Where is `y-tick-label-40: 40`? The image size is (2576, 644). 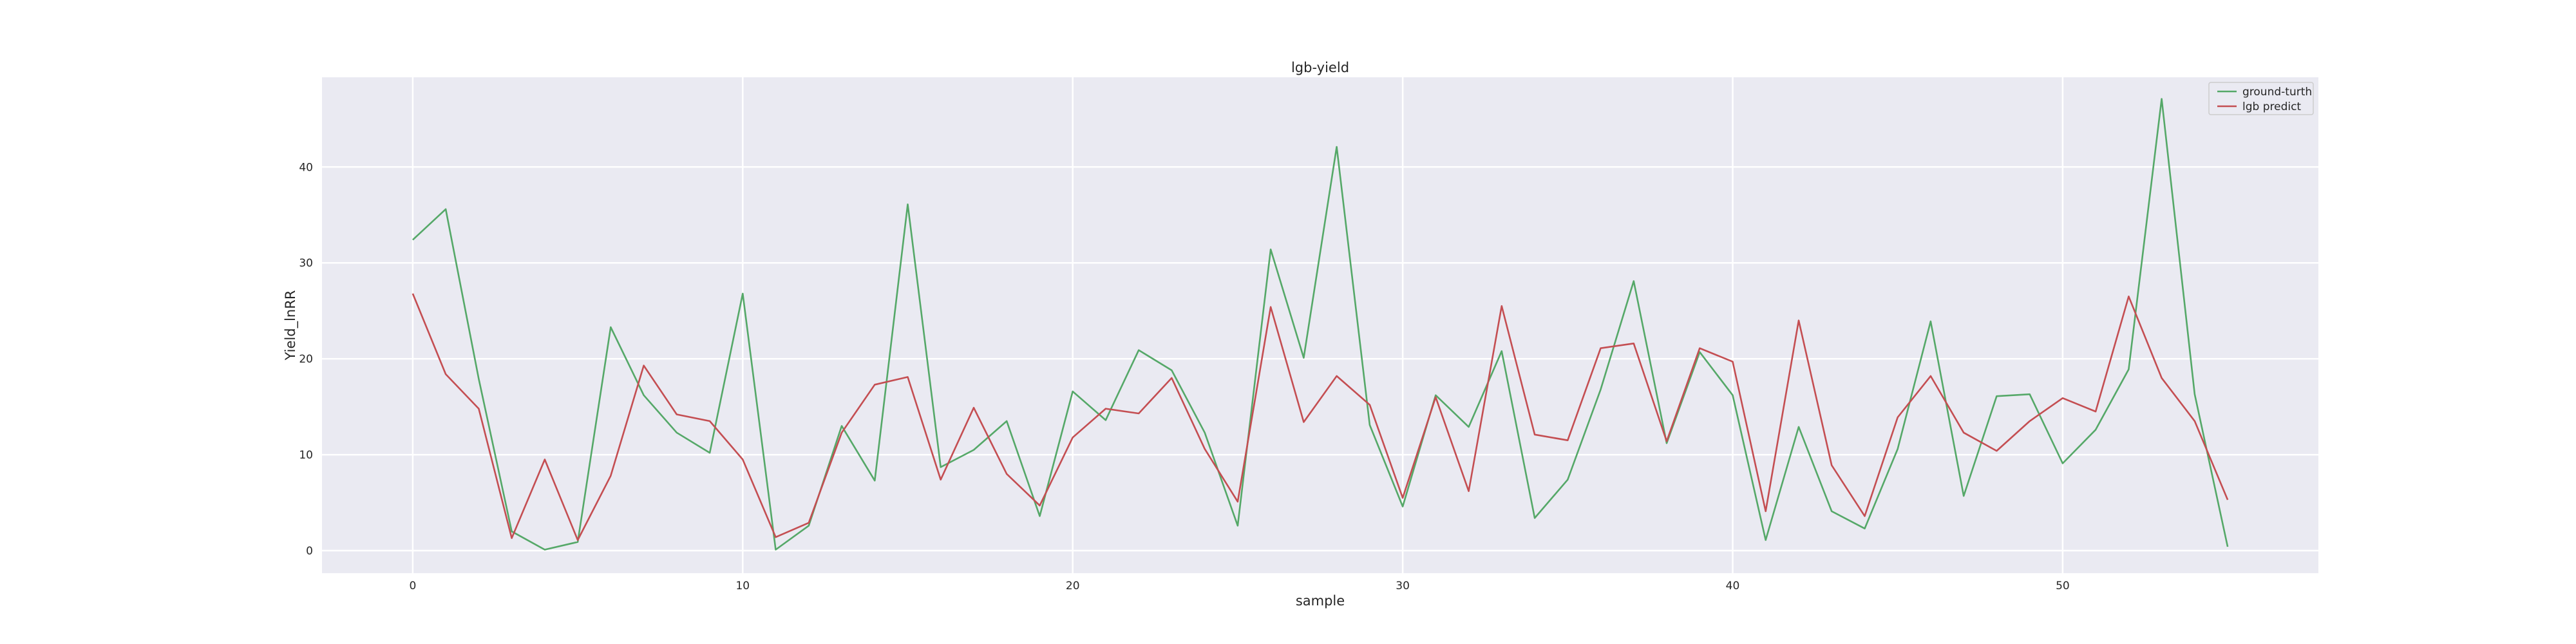 y-tick-label-40: 40 is located at coordinates (306, 167).